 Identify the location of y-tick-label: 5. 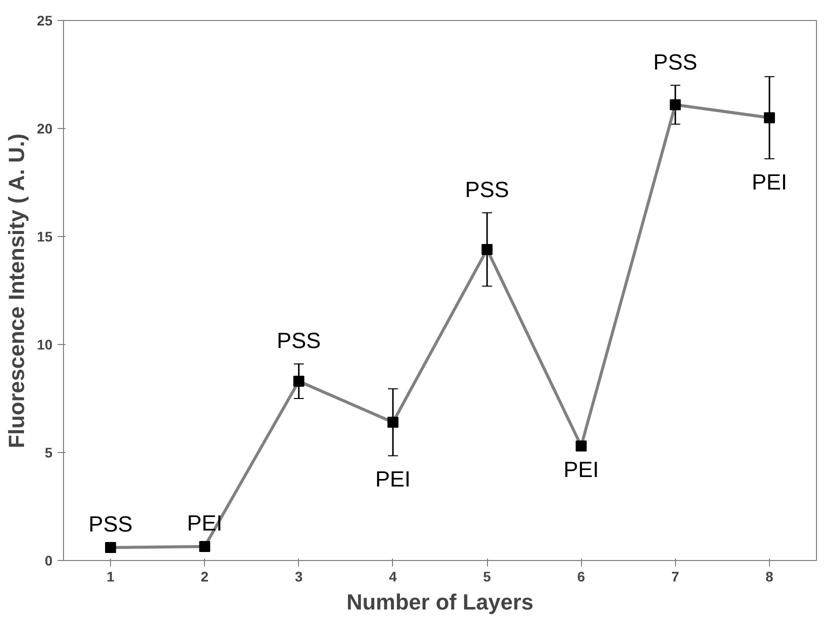
(48, 452).